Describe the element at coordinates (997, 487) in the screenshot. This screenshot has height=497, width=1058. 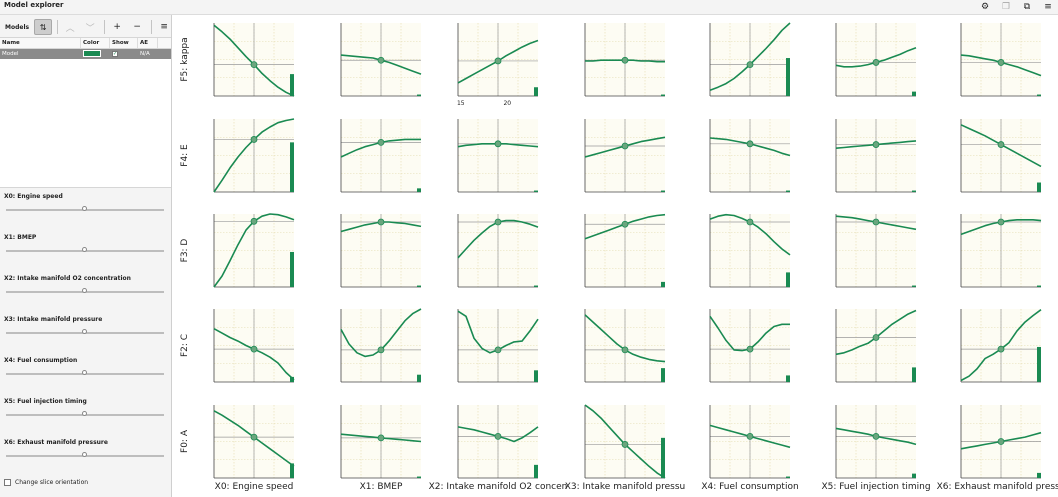
I see `column-label: X6: Exhaust manifold pressu` at that location.